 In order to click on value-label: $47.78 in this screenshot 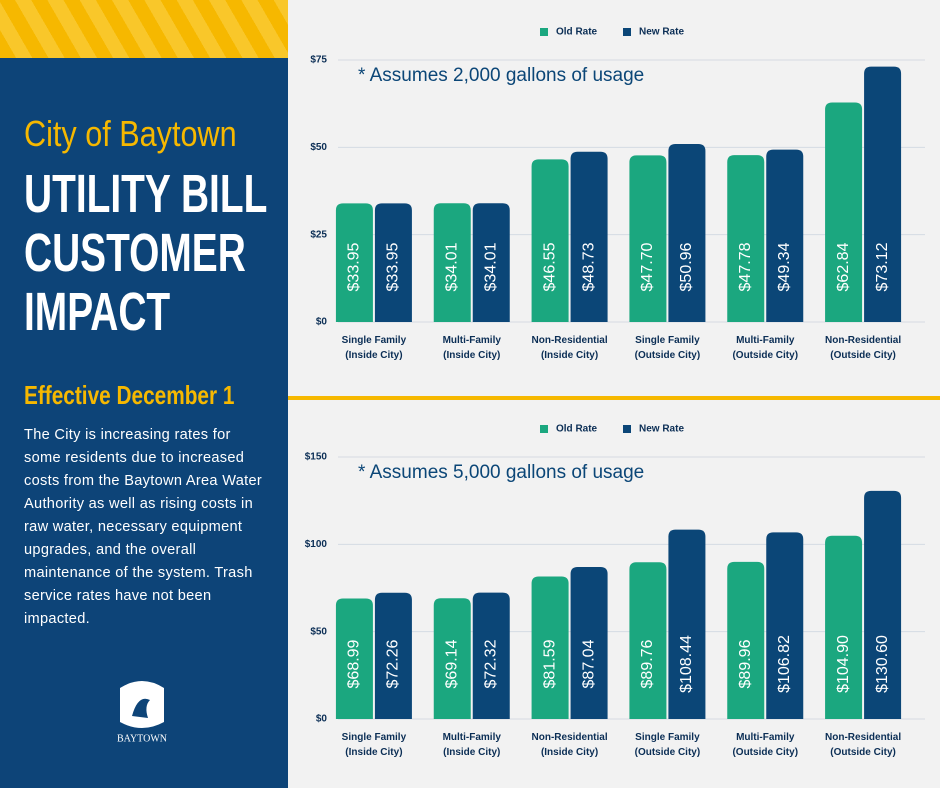, I will do `click(745, 266)`.